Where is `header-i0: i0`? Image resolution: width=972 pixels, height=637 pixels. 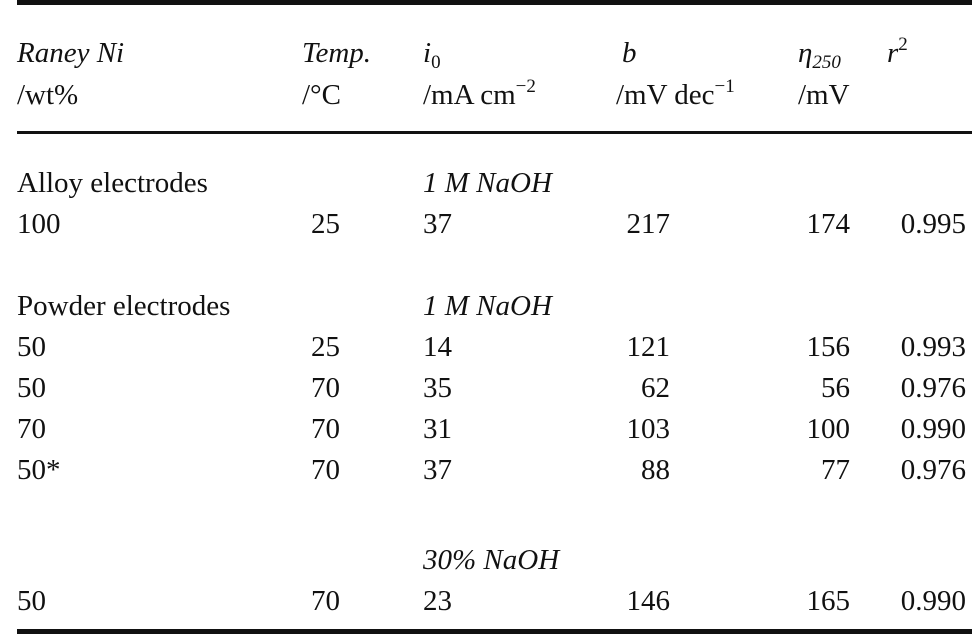
header-i0: i0 is located at coordinates (432, 54).